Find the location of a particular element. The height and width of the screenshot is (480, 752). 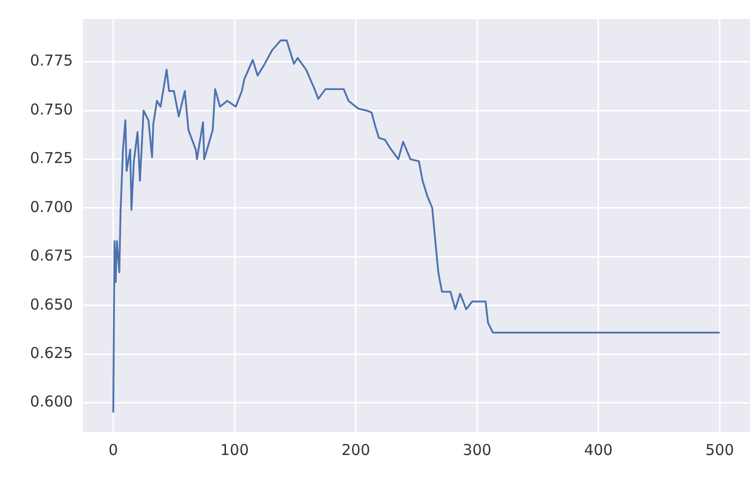

x-tick-label: 200 is located at coordinates (356, 449).